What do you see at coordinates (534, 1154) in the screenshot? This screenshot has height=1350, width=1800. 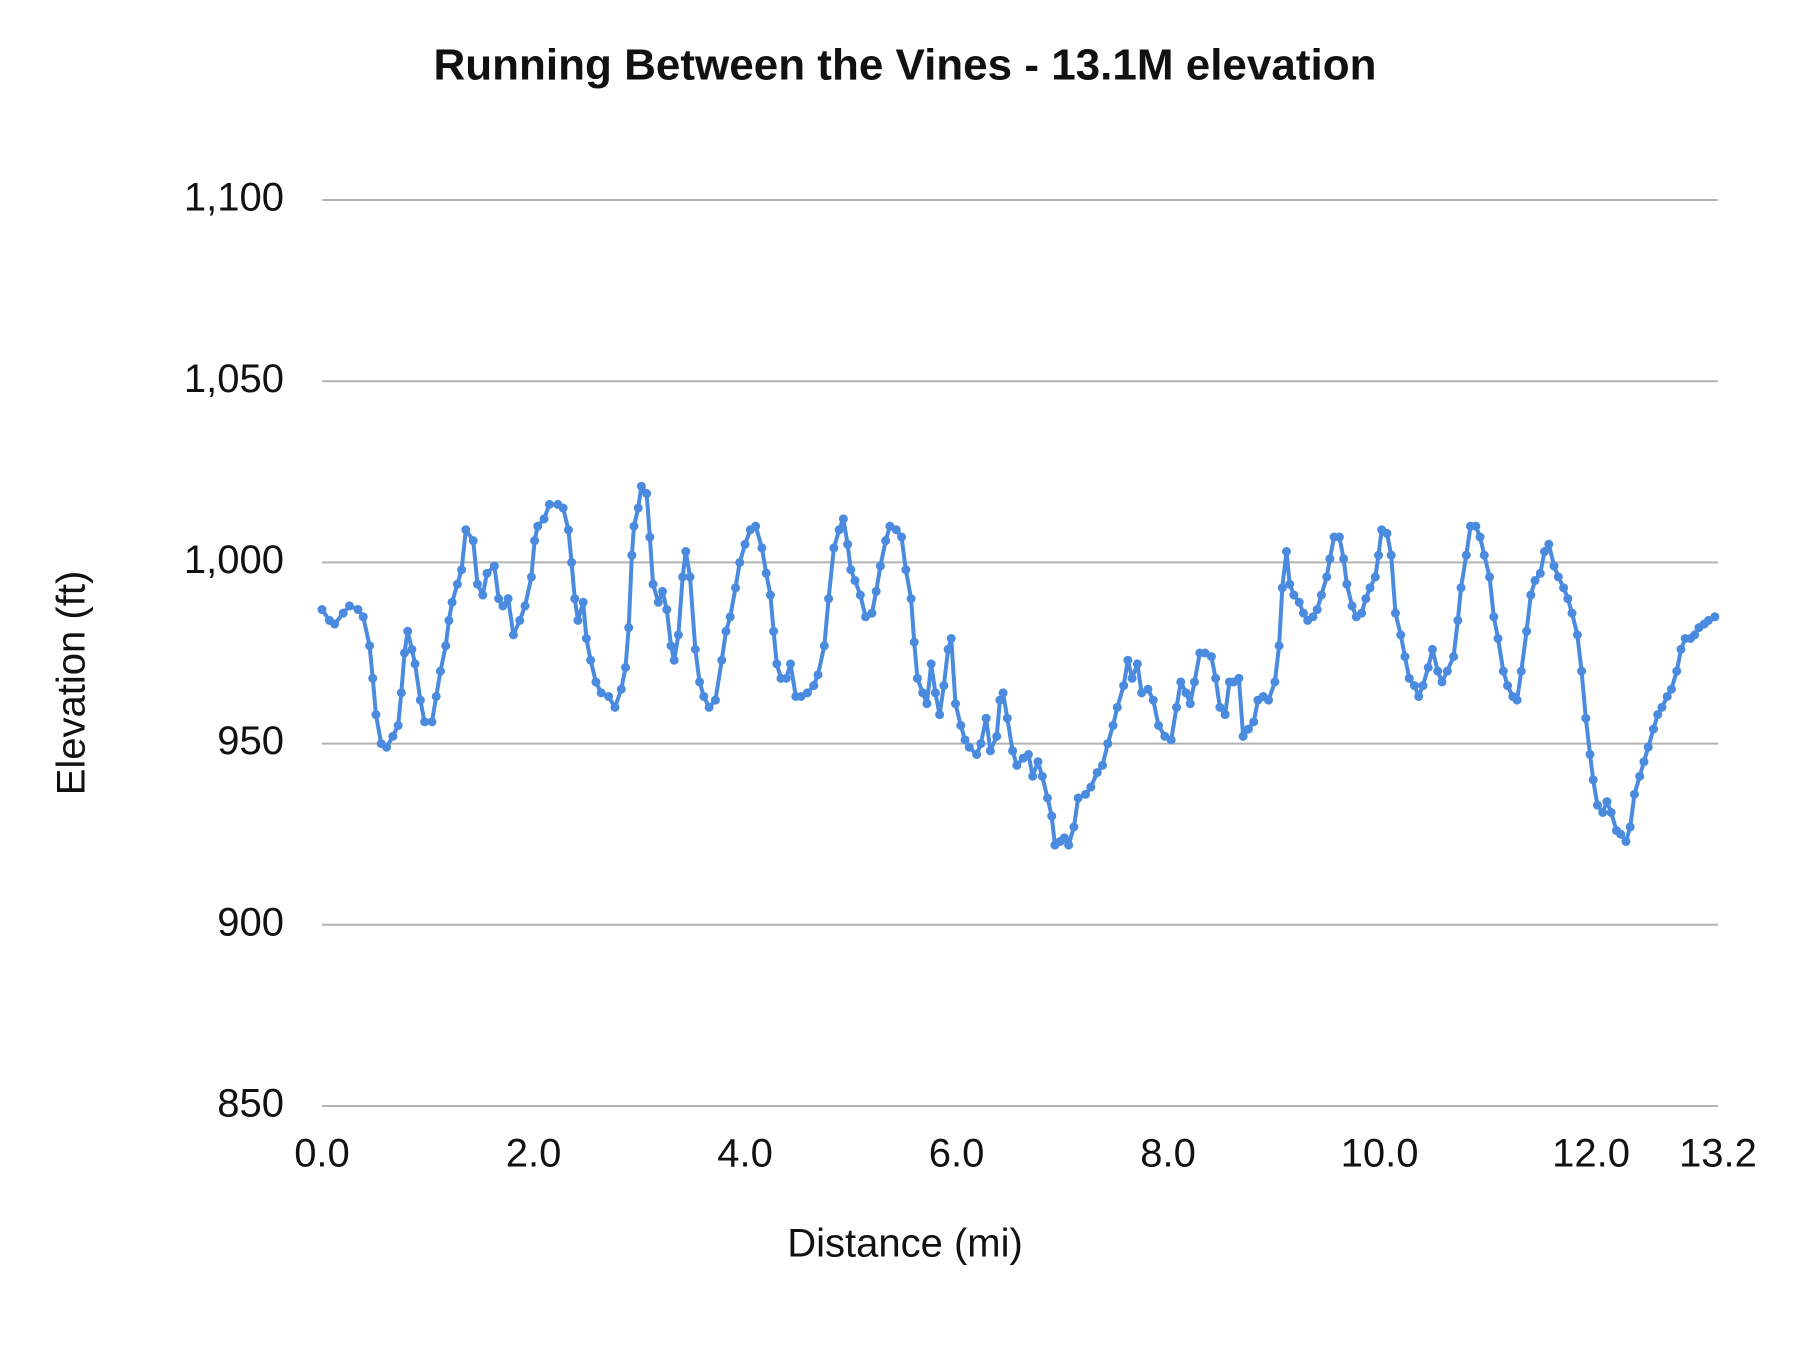 I see `x-tick-label: 2.0` at bounding box center [534, 1154].